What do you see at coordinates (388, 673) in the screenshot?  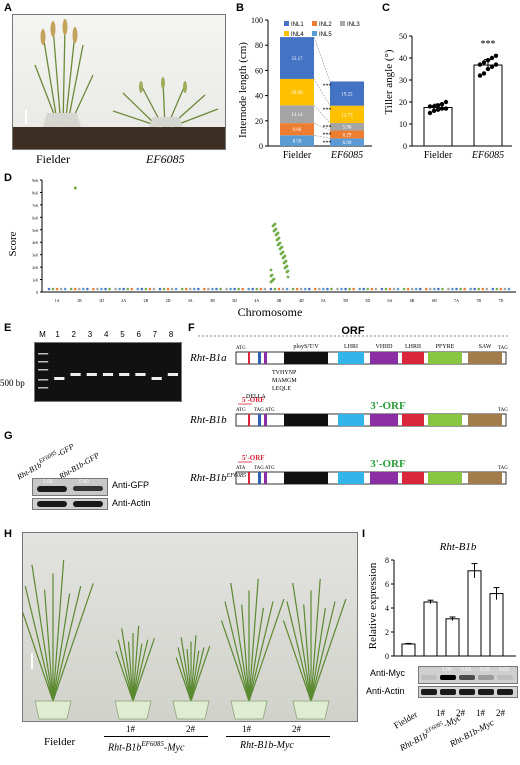 I see `blot-i-anti-myc: Anti-Myc` at bounding box center [388, 673].